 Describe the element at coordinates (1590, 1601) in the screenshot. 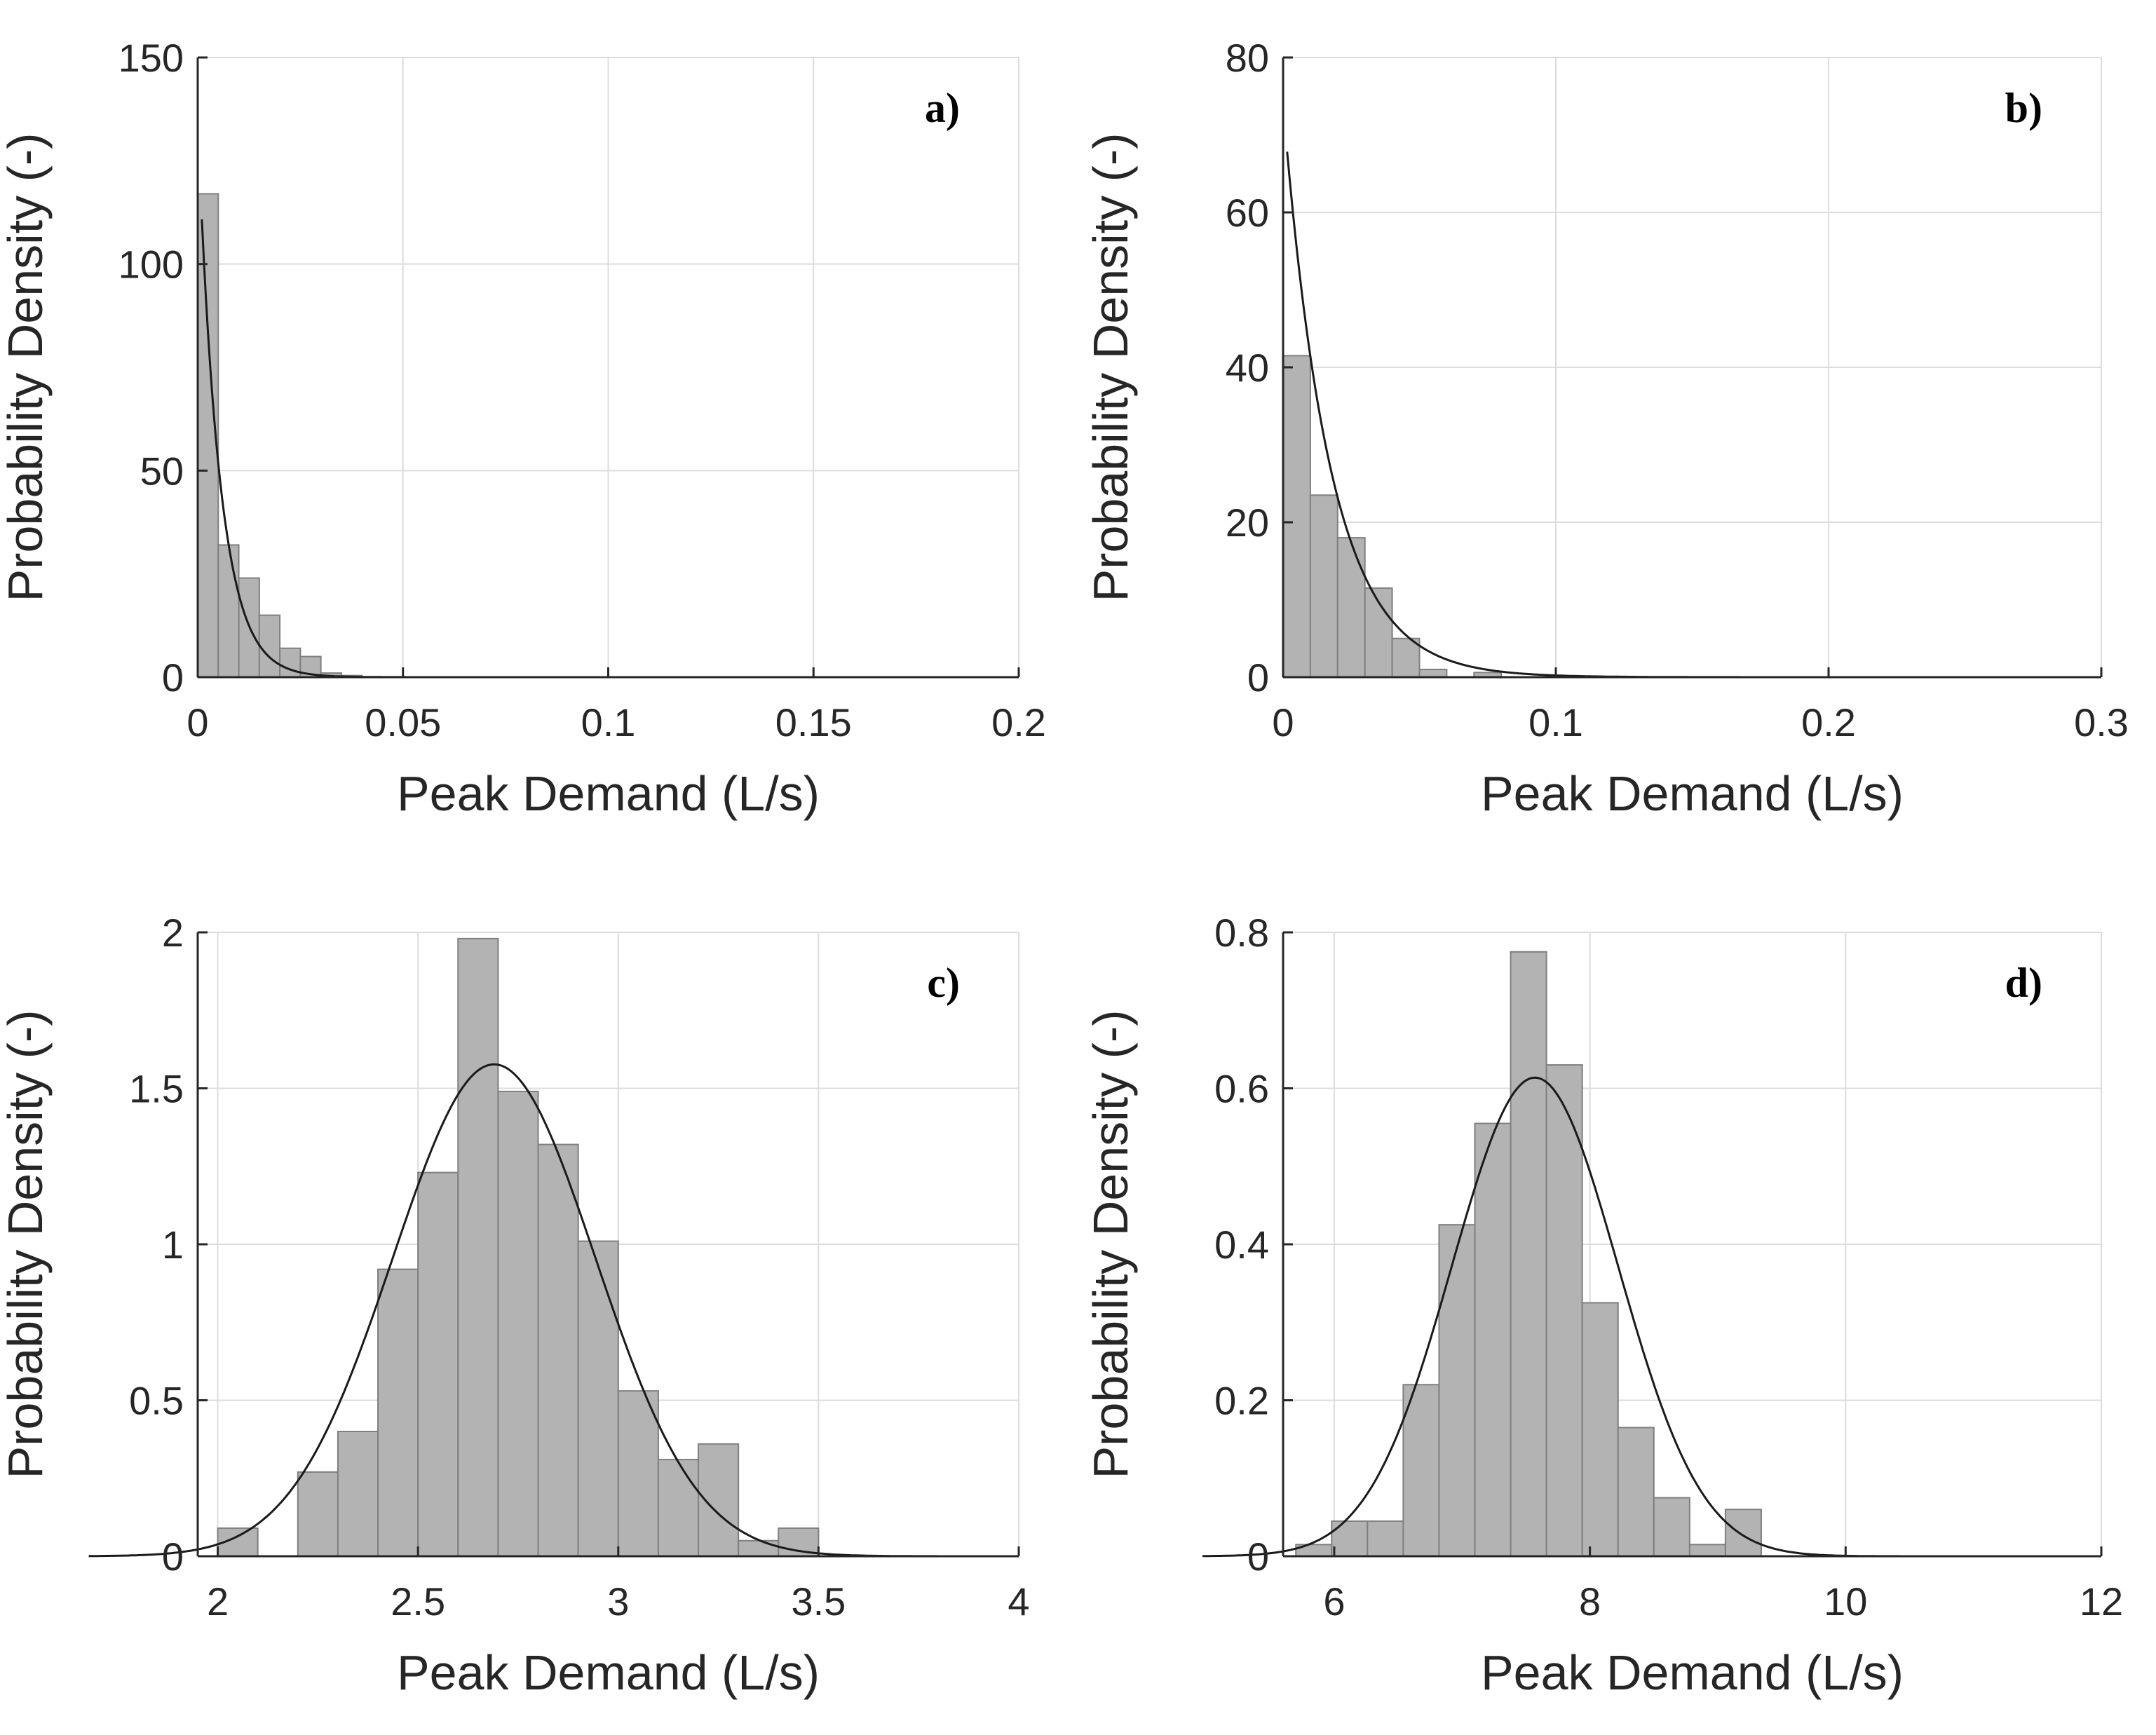

I see `x-tick-label: 8` at that location.